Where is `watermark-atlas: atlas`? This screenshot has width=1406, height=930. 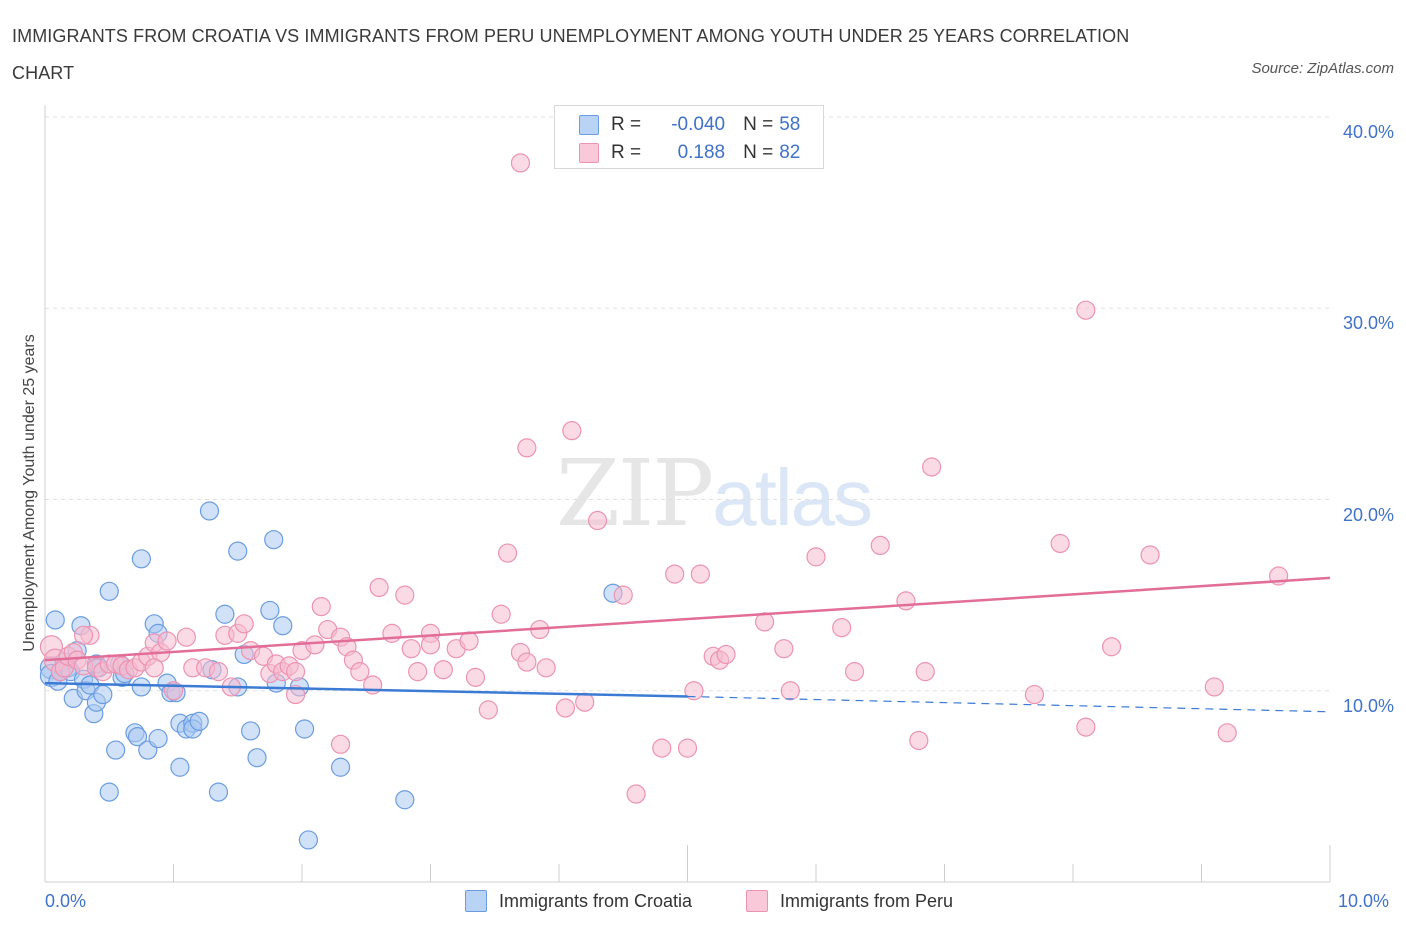
watermark-atlas: atlas is located at coordinates (792, 497).